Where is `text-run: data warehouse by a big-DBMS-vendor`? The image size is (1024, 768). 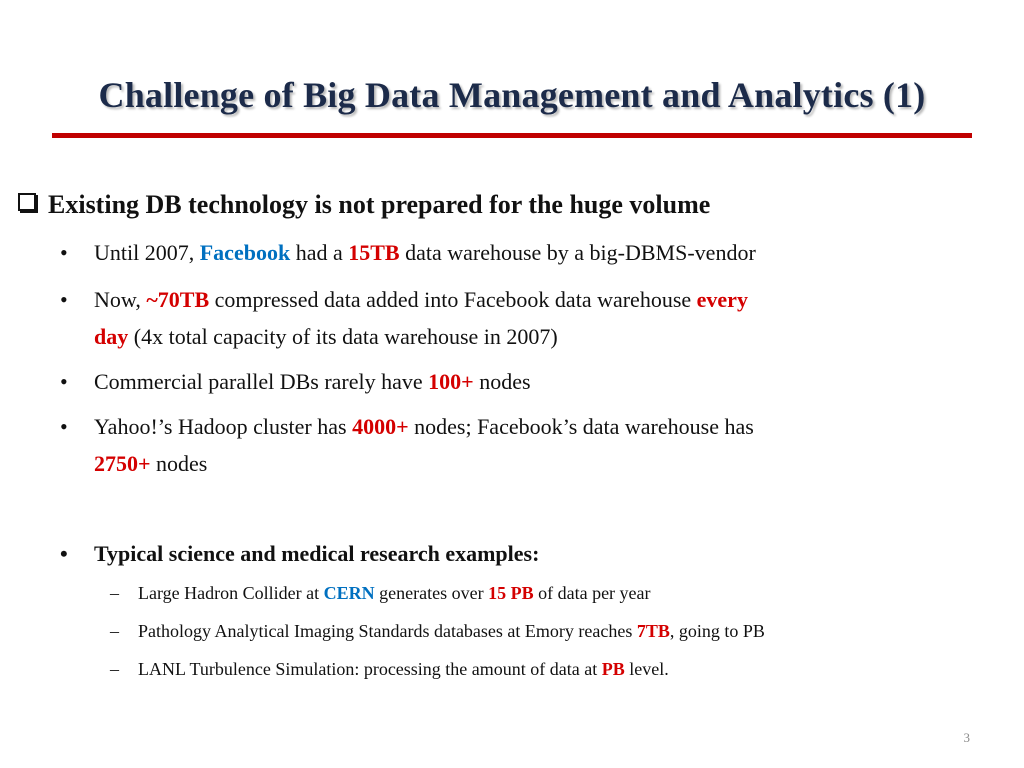
text-run: data warehouse by a big-DBMS-vendor is located at coordinates (577, 252).